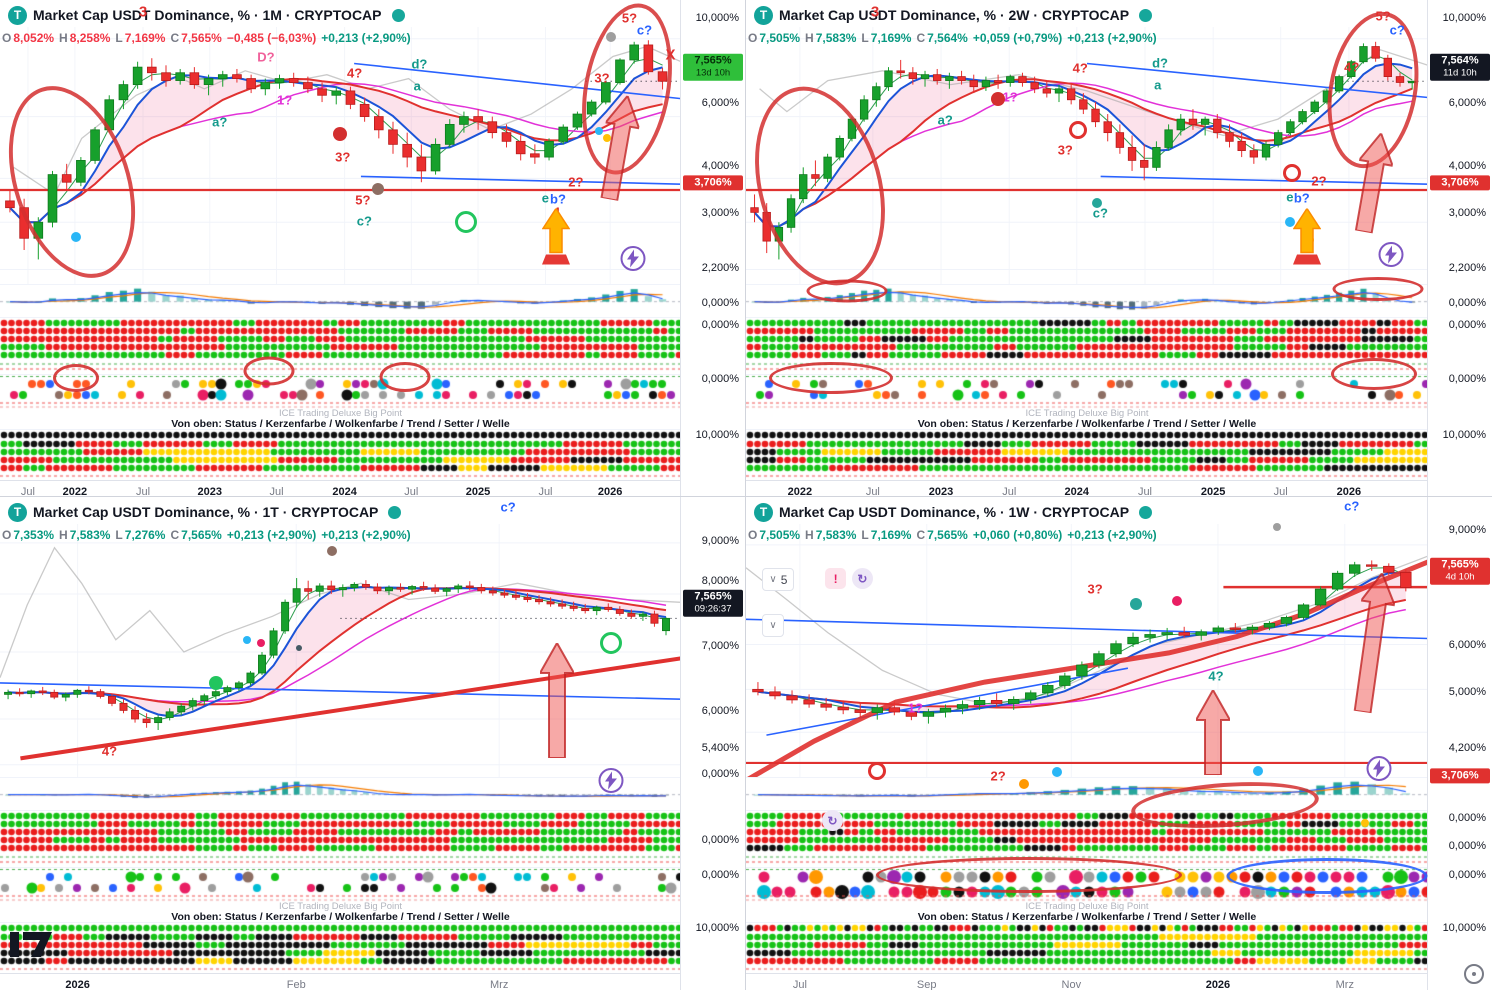 The height and width of the screenshot is (990, 1492). Describe the element at coordinates (1344, 984) in the screenshot. I see `time-tick-label: Mrz` at that location.